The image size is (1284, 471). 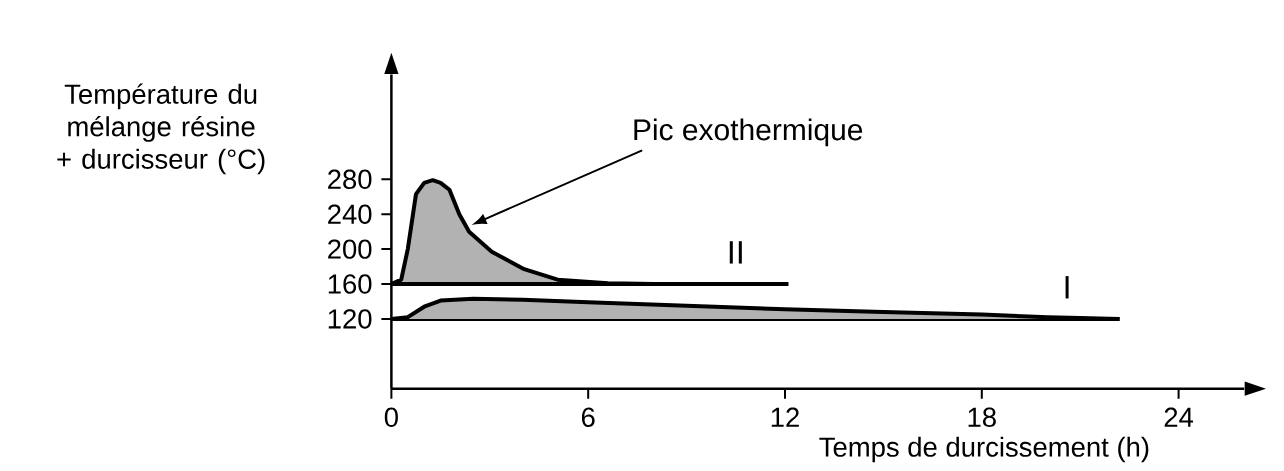 I want to click on y-axis-title: Température du mélange résine + durcisseur (°C), so click(x=161, y=129).